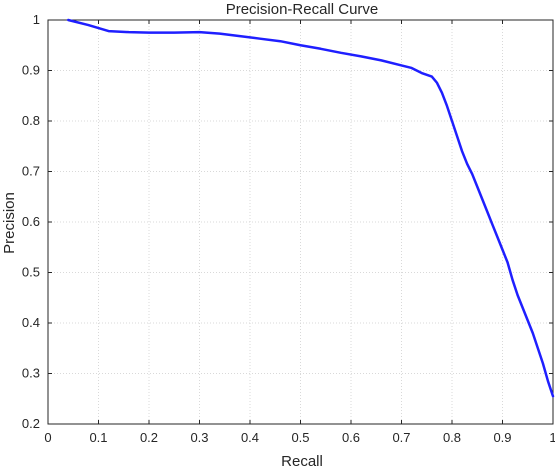 The height and width of the screenshot is (476, 555). I want to click on y-tick-label: 0.8, so click(31, 120).